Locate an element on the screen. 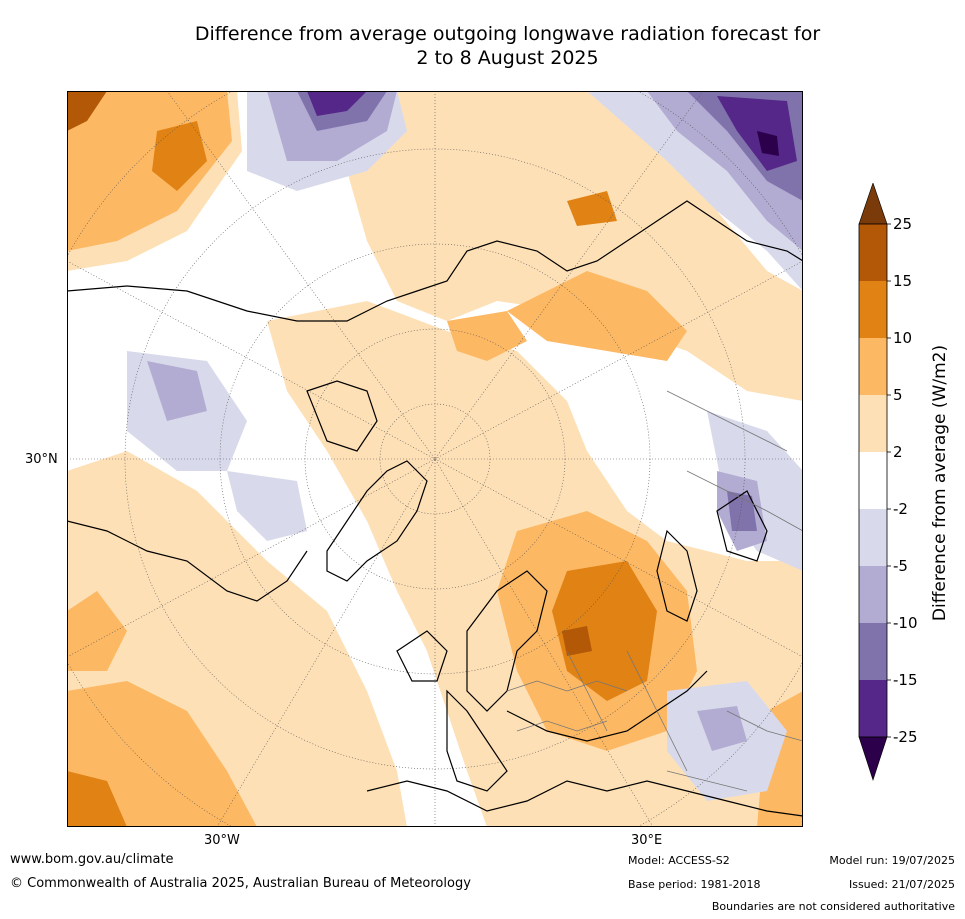  colorbar-tick-label: 10 is located at coordinates (903, 338).